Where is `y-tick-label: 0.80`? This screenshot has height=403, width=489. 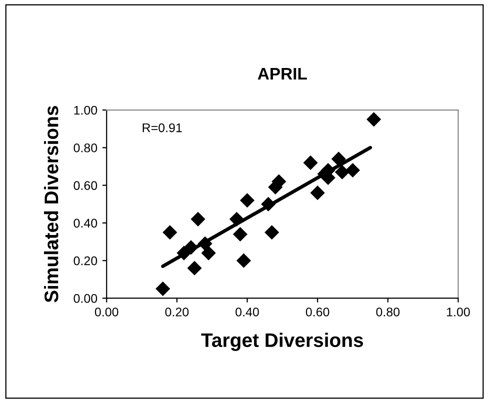
y-tick-label: 0.80 is located at coordinates (86, 147).